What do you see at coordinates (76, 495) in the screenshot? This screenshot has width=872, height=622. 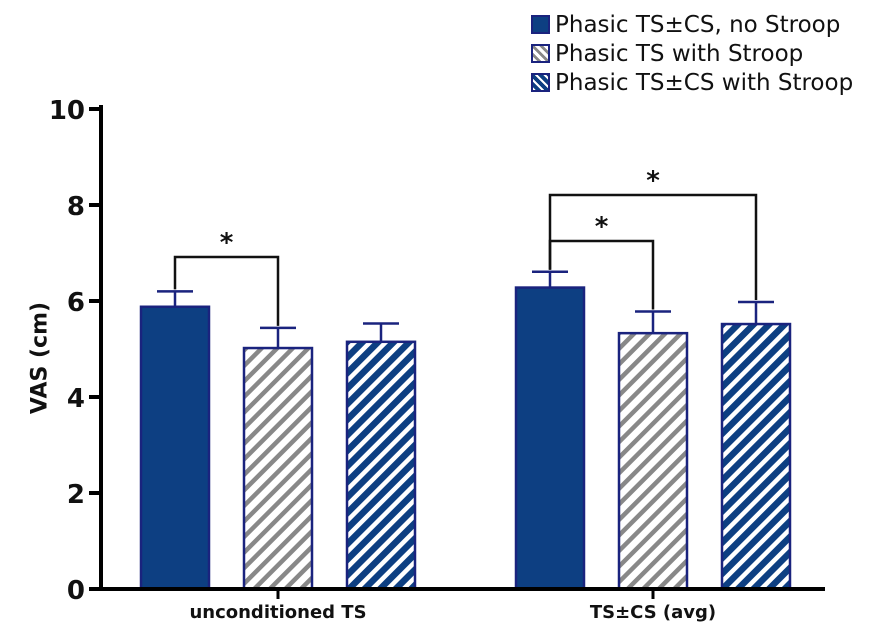 I see `y-tick-label: 2` at bounding box center [76, 495].